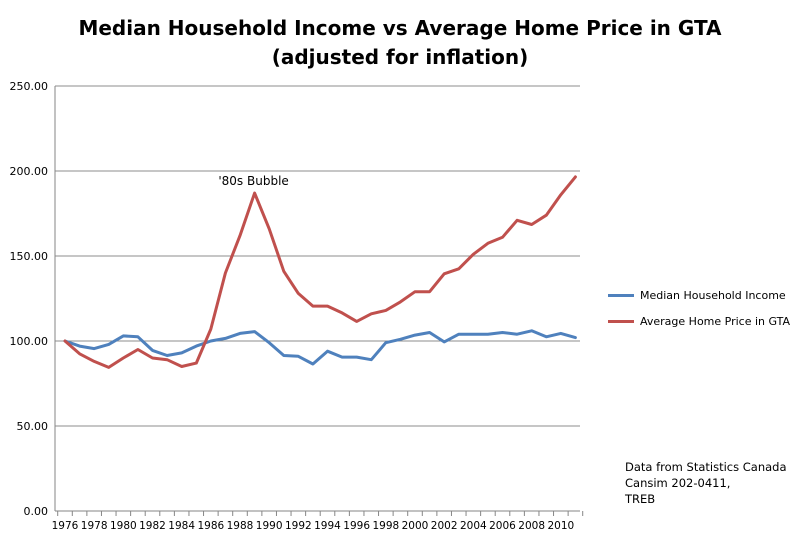 This screenshot has width=800, height=546. I want to click on x-tick-label: 2006, so click(502, 526).